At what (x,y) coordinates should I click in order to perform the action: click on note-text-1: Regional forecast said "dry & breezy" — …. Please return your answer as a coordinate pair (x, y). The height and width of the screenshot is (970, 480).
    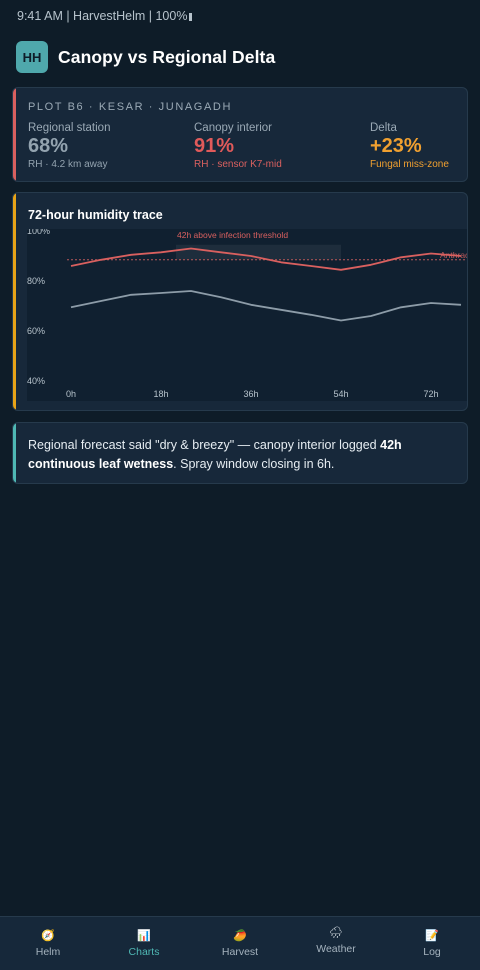
    Looking at the image, I should click on (204, 445).